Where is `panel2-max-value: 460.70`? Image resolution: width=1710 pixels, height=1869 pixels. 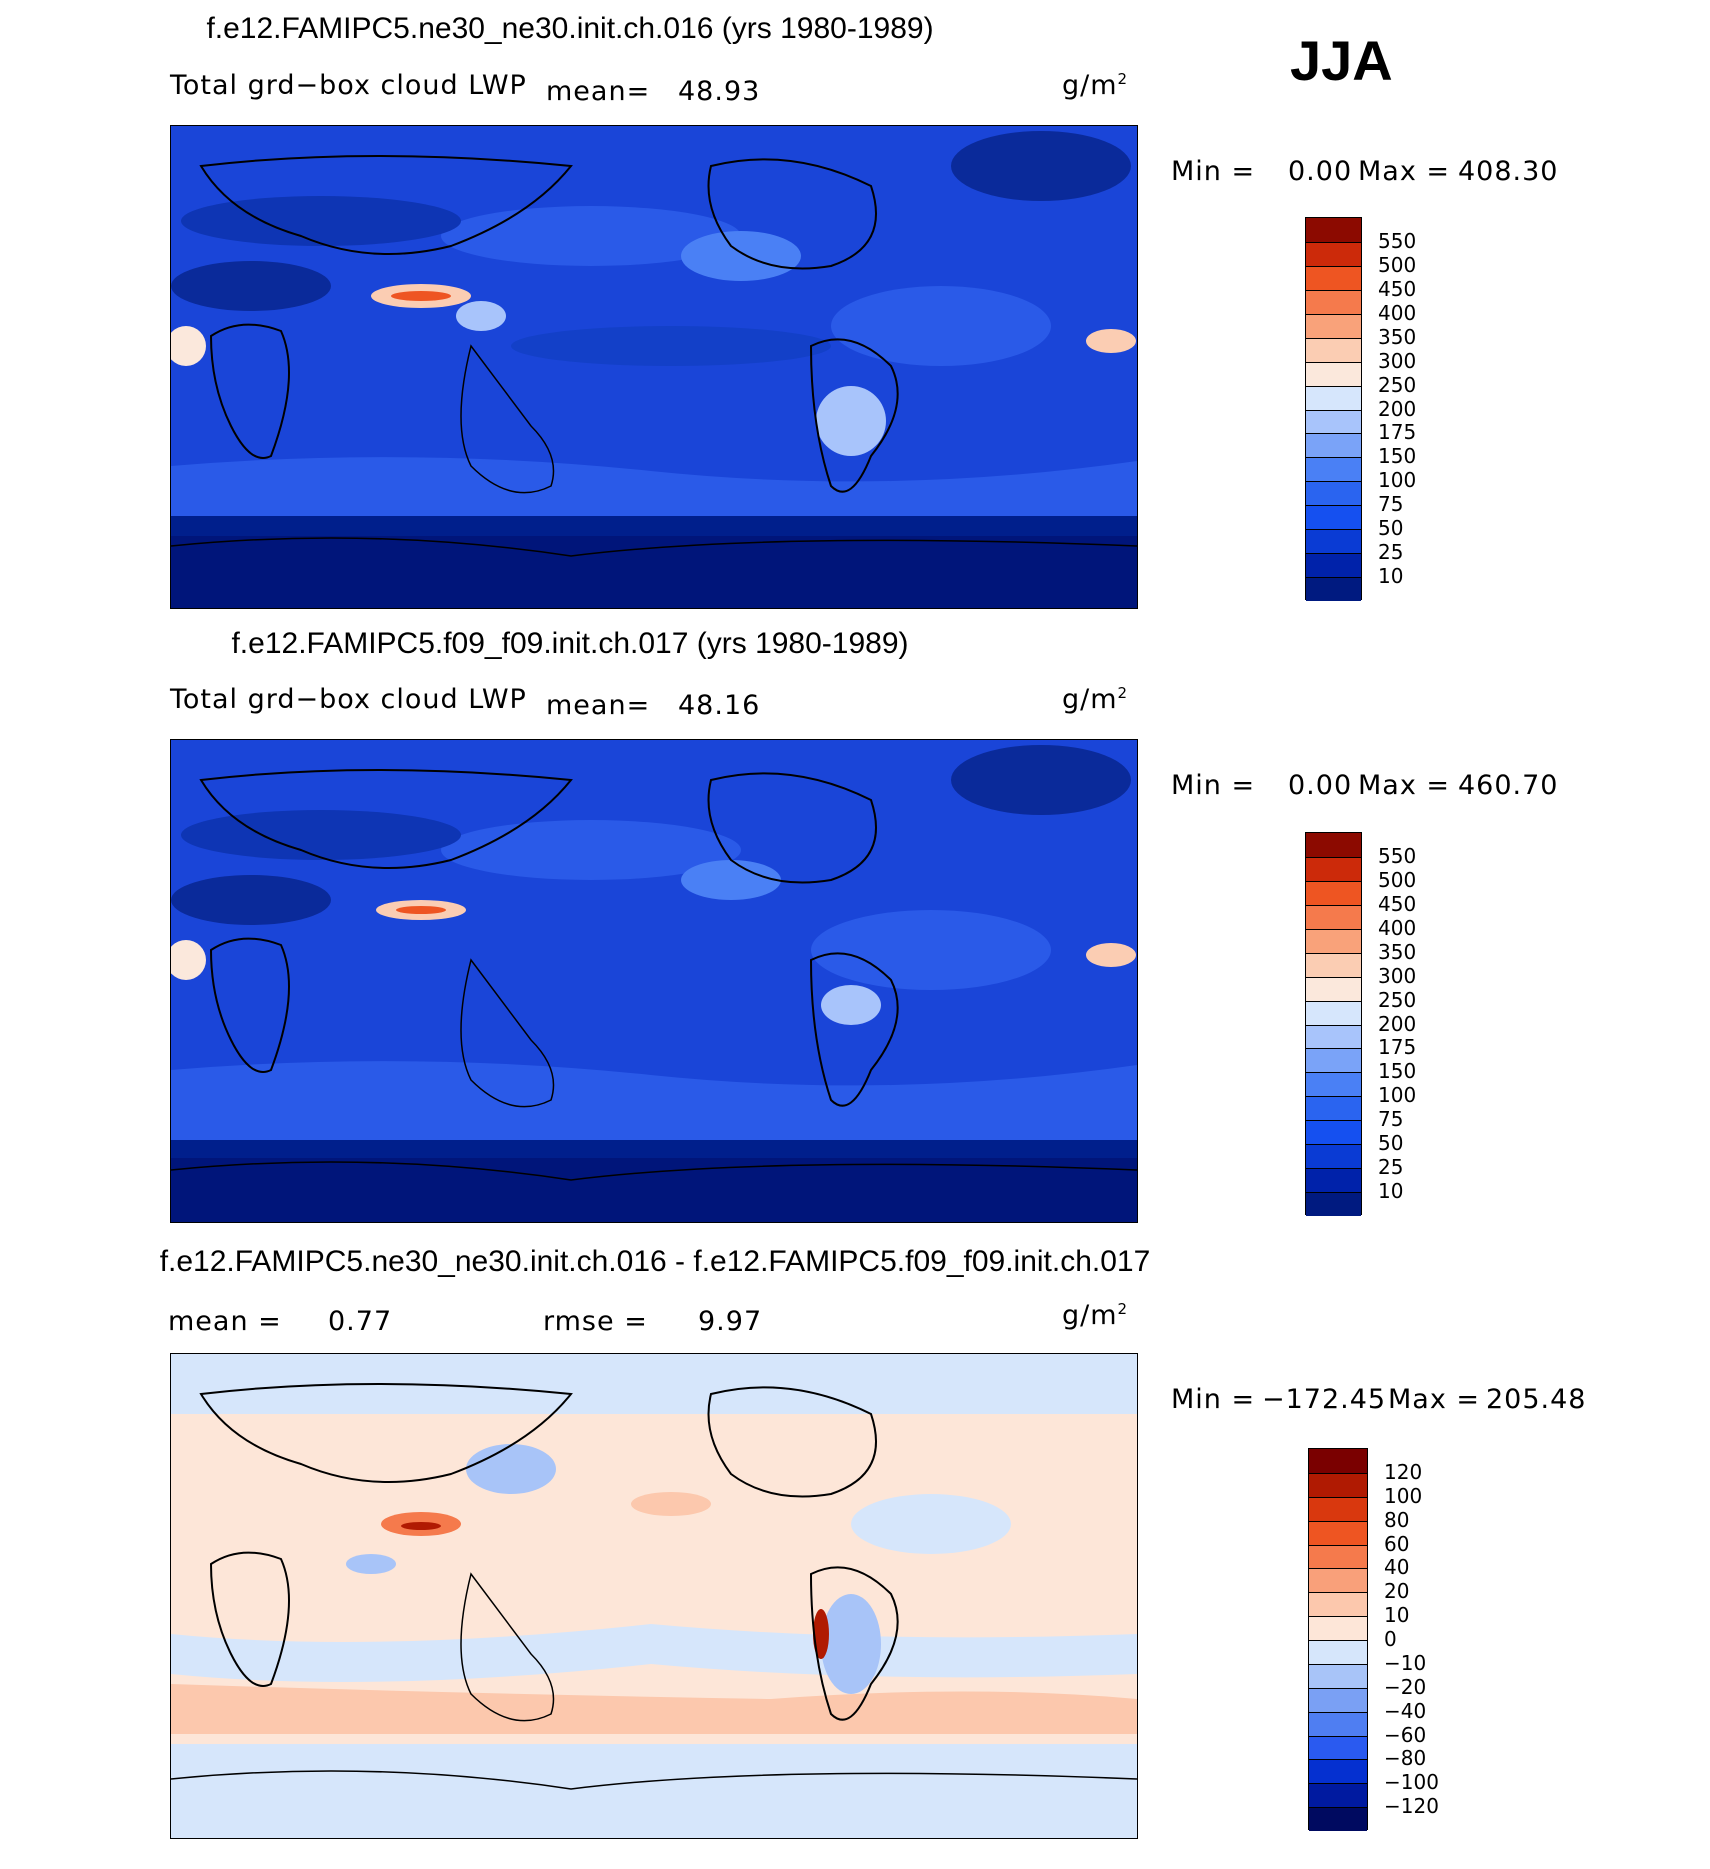
panel2-max-value: 460.70 is located at coordinates (1508, 785).